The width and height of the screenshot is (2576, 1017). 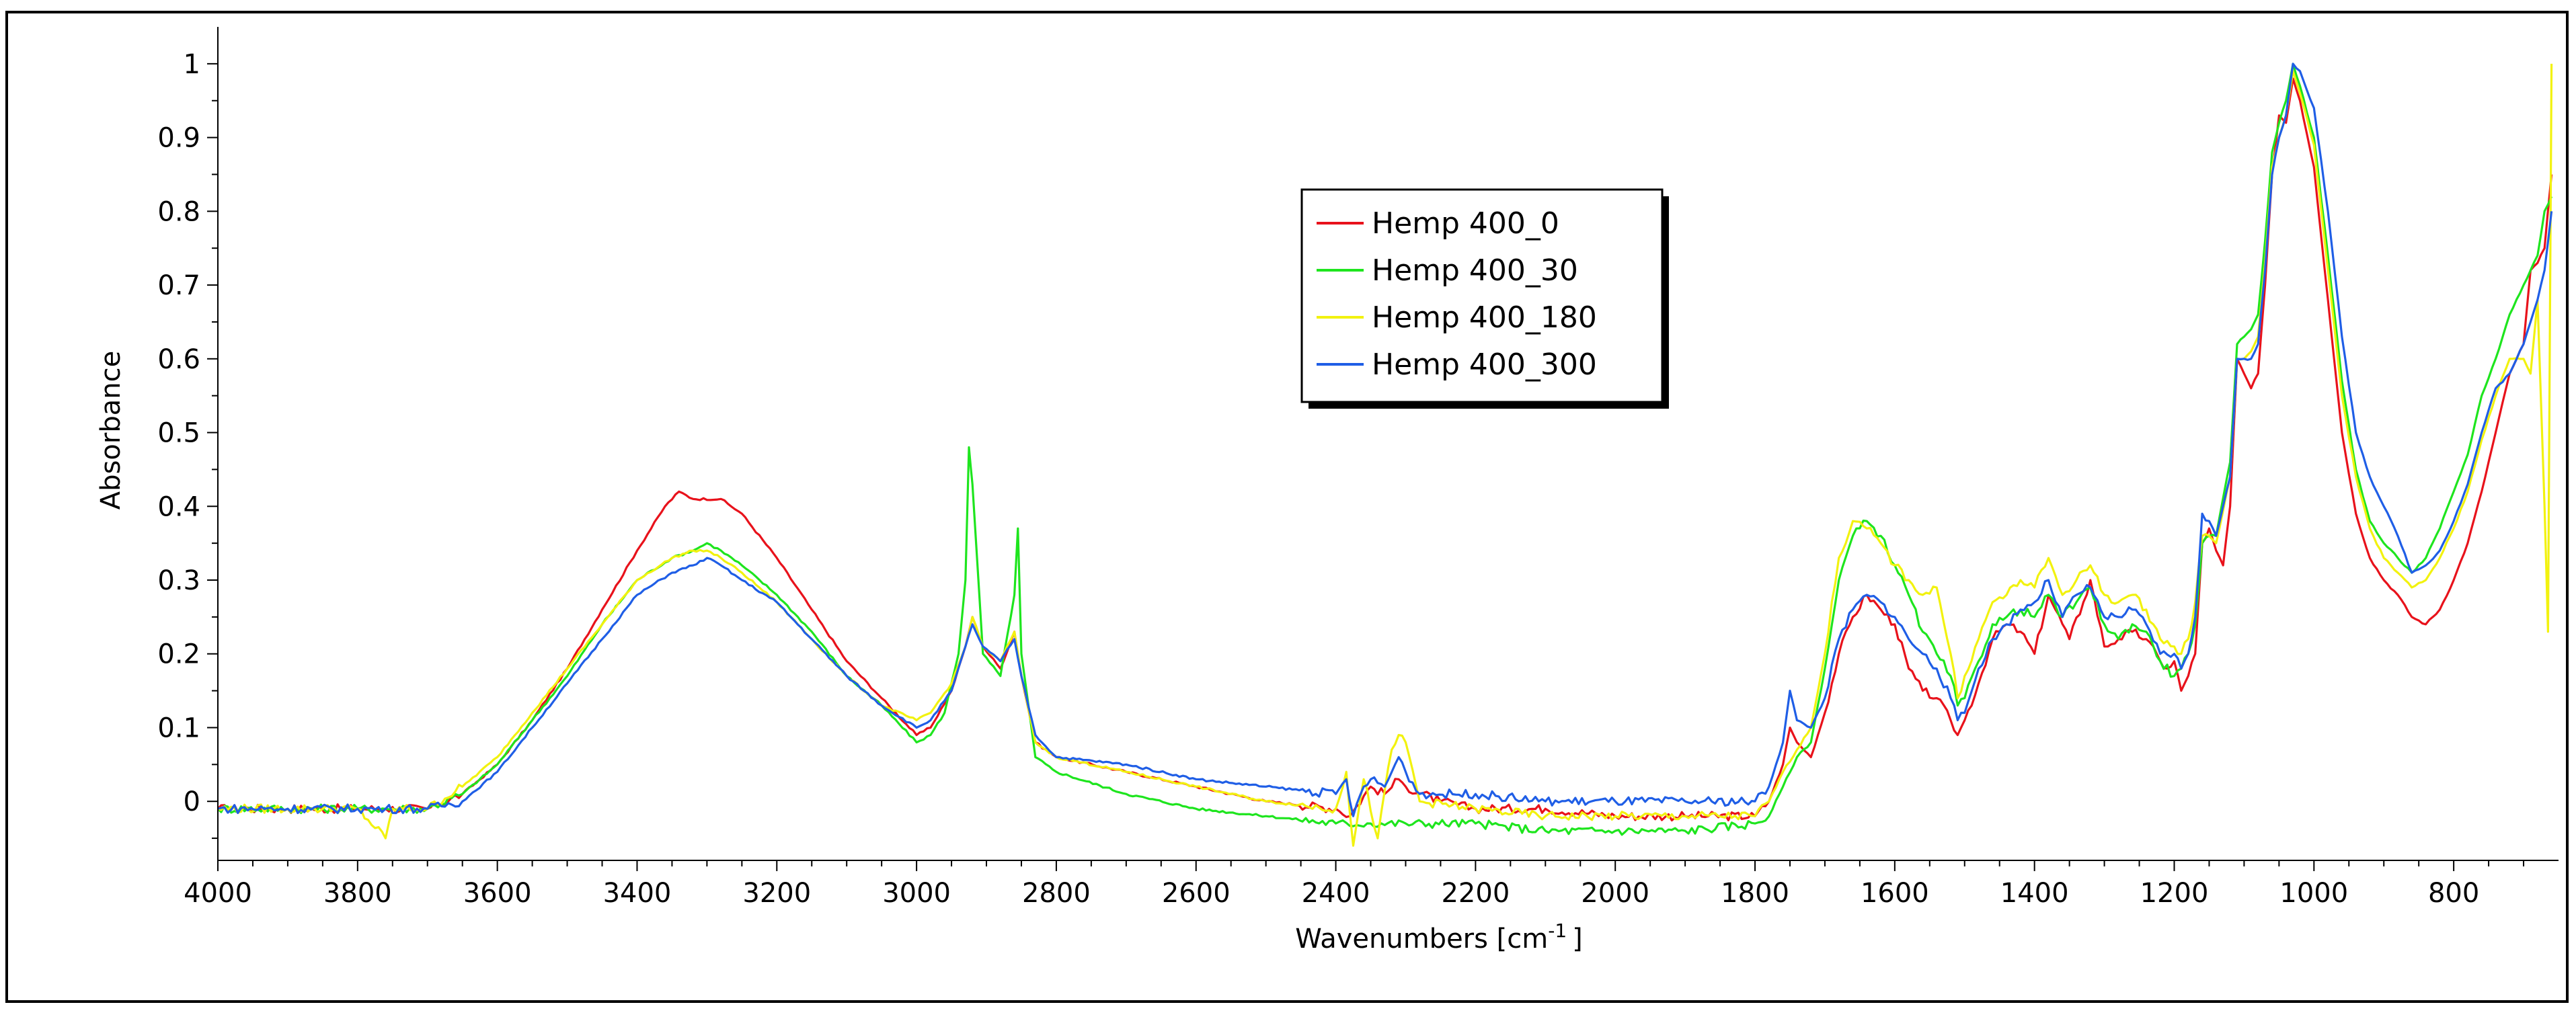 What do you see at coordinates (1197, 893) in the screenshot?
I see `x-tick-label: 2600` at bounding box center [1197, 893].